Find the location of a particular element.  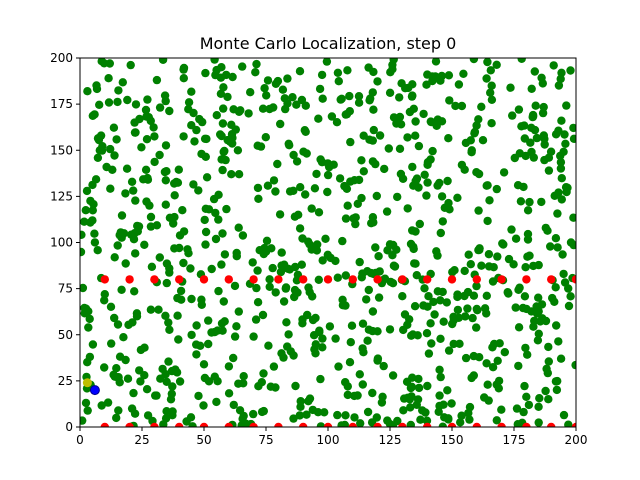

x-tick-label: 25 is located at coordinates (141, 440).